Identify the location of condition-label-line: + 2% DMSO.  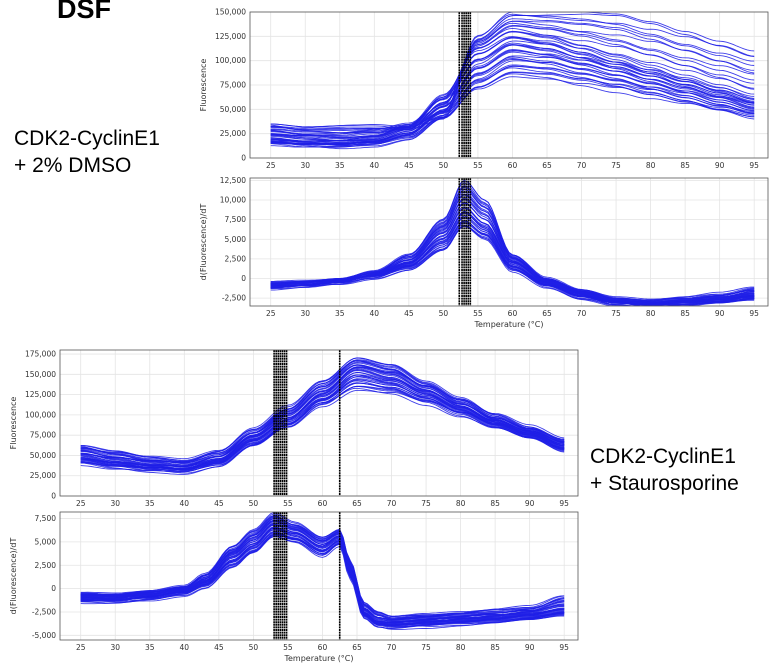
(73, 165).